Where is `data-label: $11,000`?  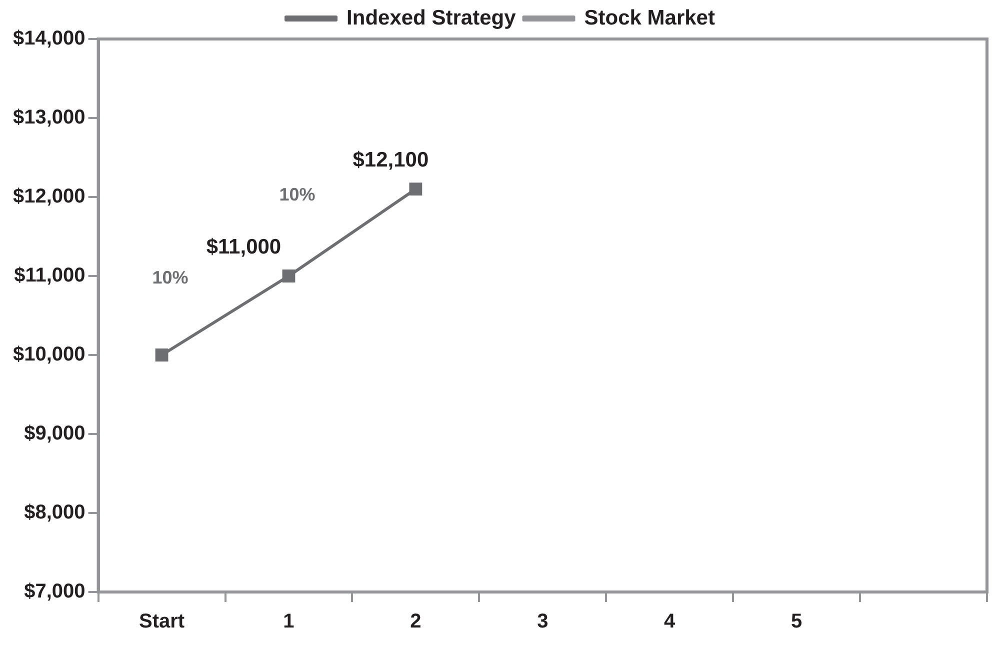
data-label: $11,000 is located at coordinates (244, 246).